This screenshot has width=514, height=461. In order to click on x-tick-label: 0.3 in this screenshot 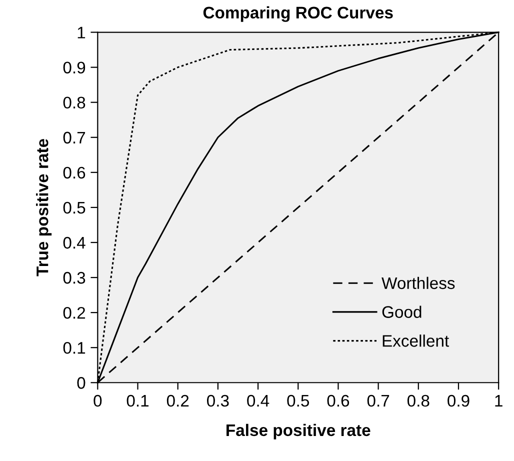, I will do `click(218, 400)`.